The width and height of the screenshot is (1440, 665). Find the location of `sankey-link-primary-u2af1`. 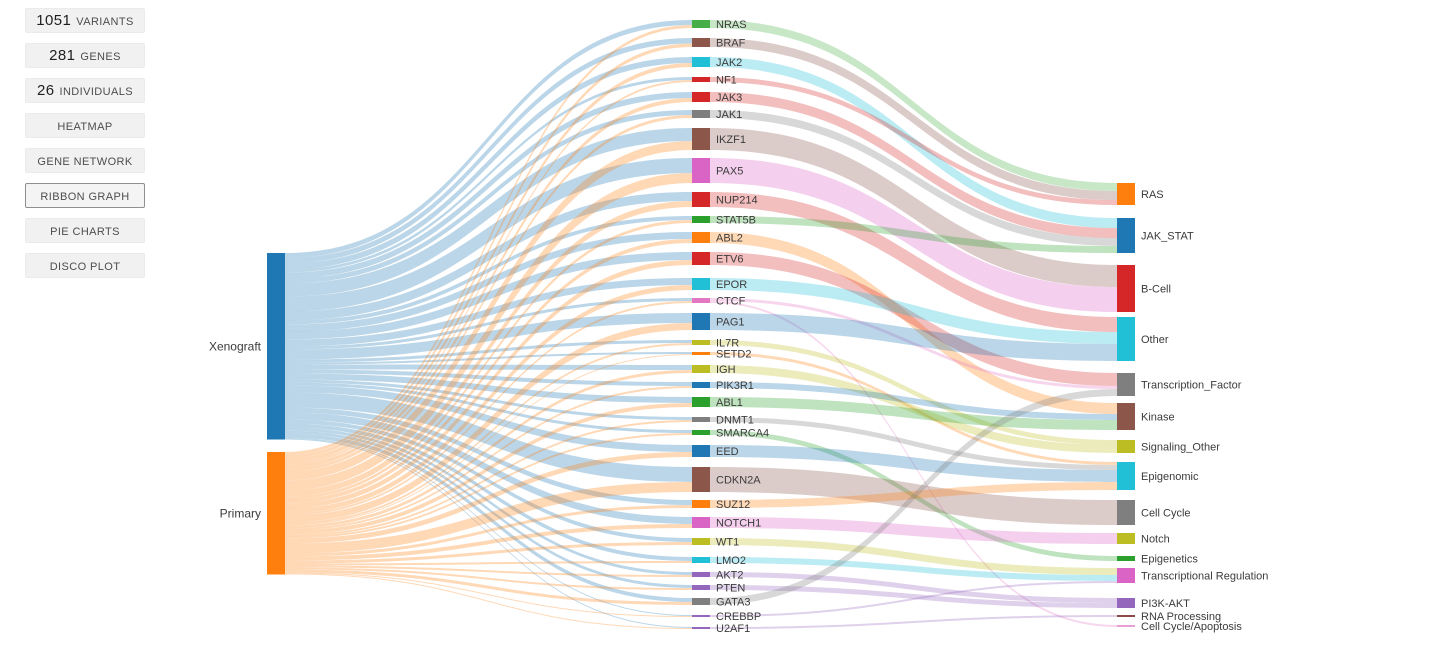

sankey-link-primary-u2af1 is located at coordinates (488, 601).